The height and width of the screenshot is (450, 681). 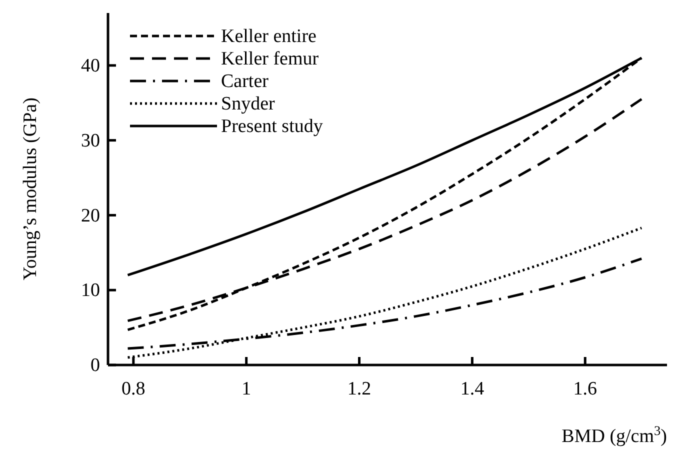 I want to click on y-tick-label: 40, so click(x=90, y=66).